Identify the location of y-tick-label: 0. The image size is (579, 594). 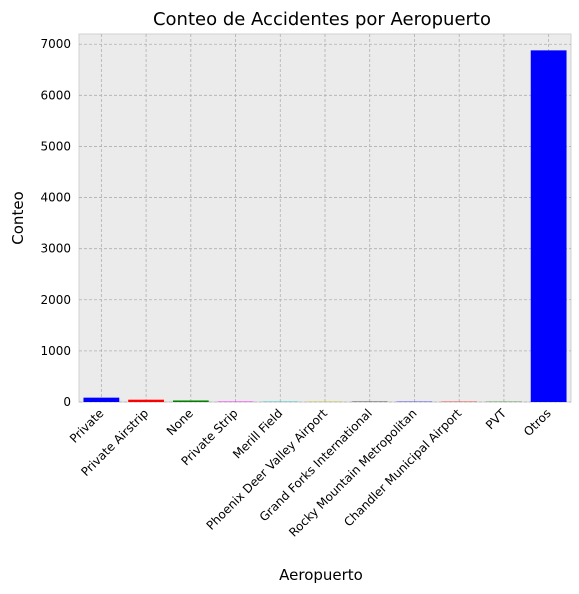
(67, 402).